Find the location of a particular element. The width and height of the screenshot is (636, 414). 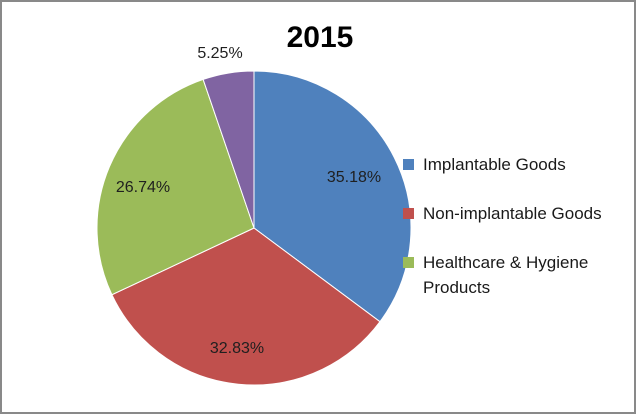

legend-label: Non-implantable Goods is located at coordinates (512, 213).